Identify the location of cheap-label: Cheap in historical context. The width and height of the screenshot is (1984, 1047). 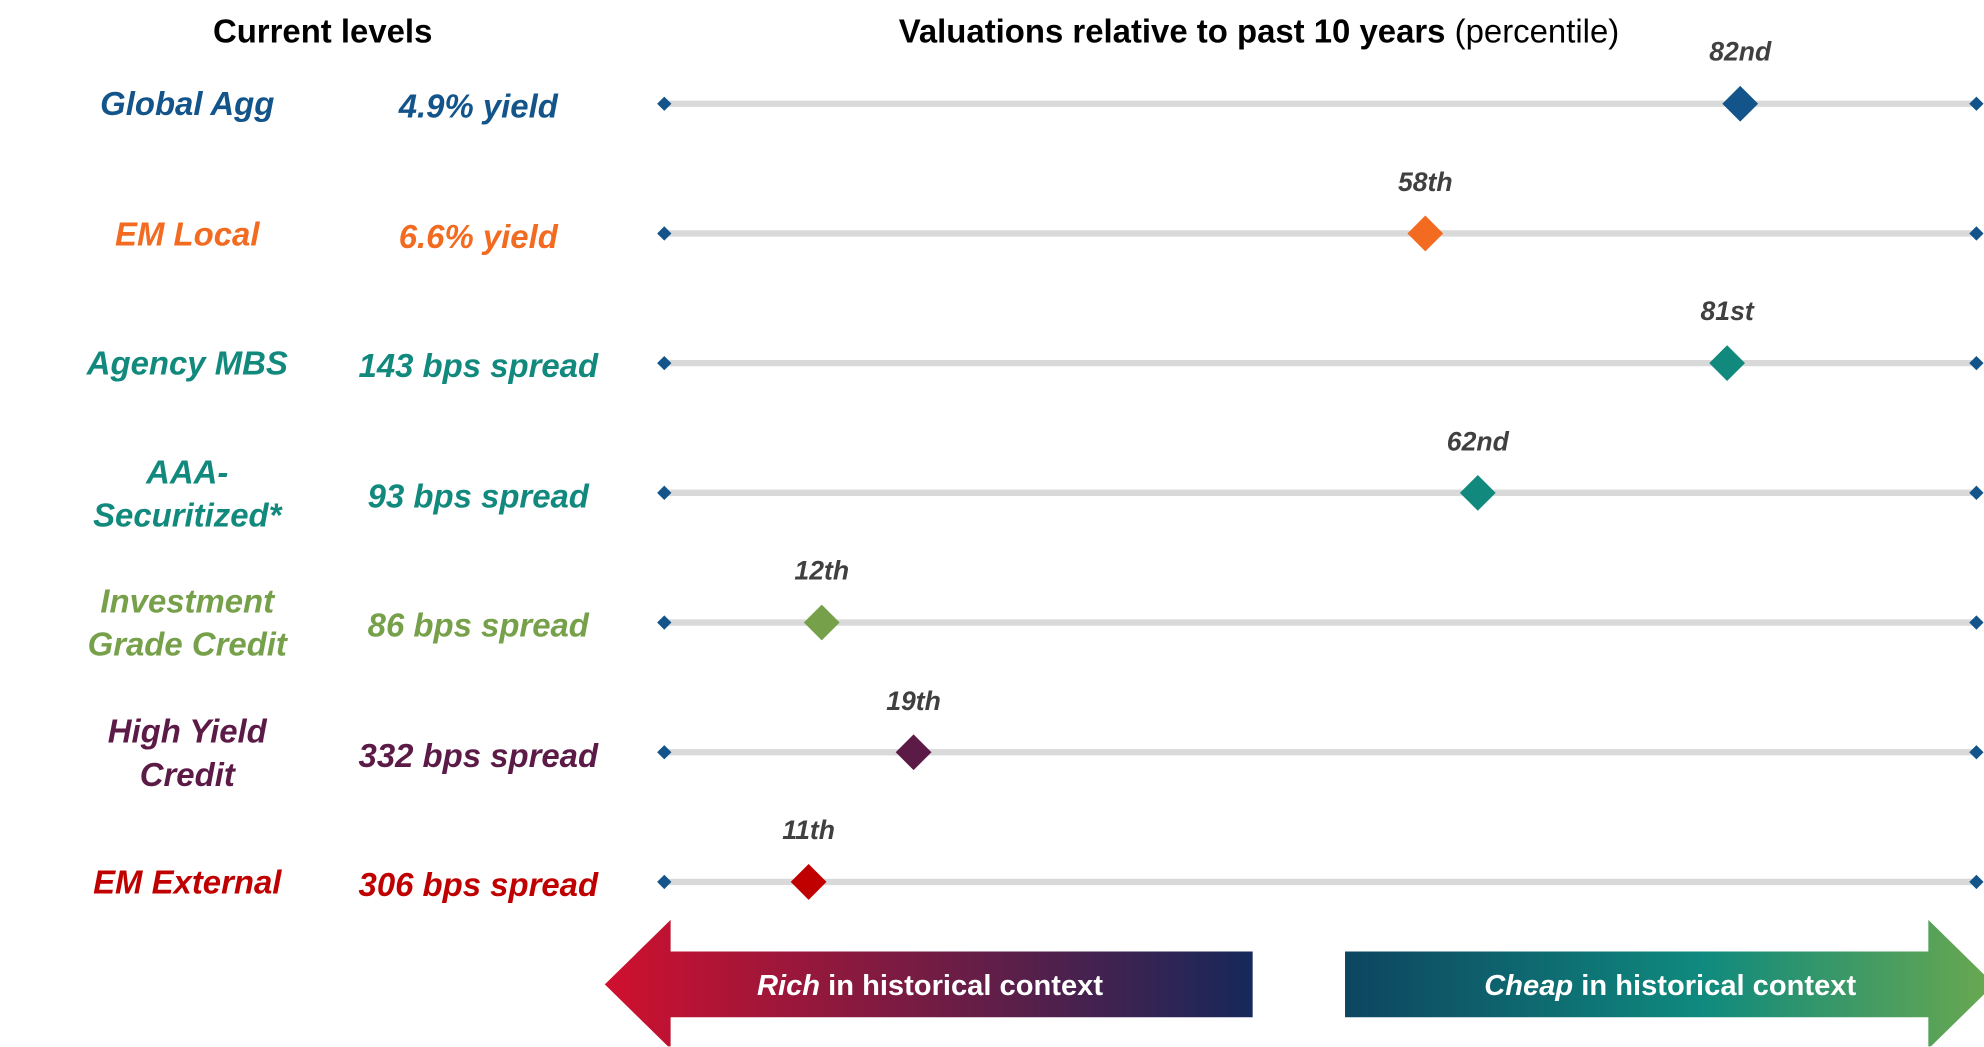
(1670, 986).